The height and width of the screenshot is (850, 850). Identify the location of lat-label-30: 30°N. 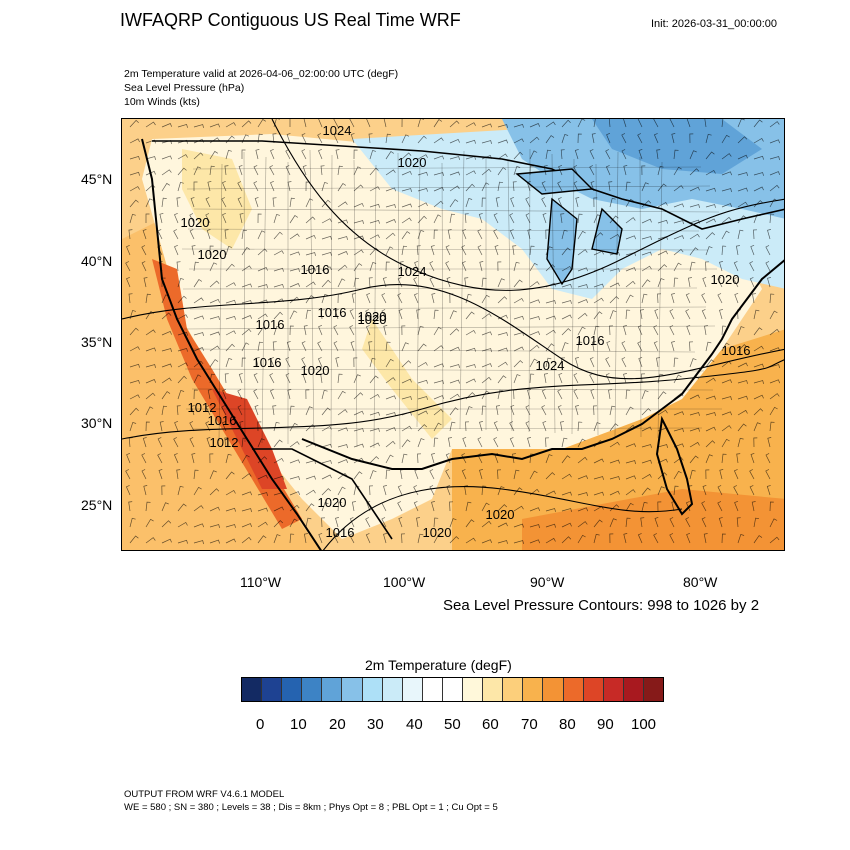
(97, 423).